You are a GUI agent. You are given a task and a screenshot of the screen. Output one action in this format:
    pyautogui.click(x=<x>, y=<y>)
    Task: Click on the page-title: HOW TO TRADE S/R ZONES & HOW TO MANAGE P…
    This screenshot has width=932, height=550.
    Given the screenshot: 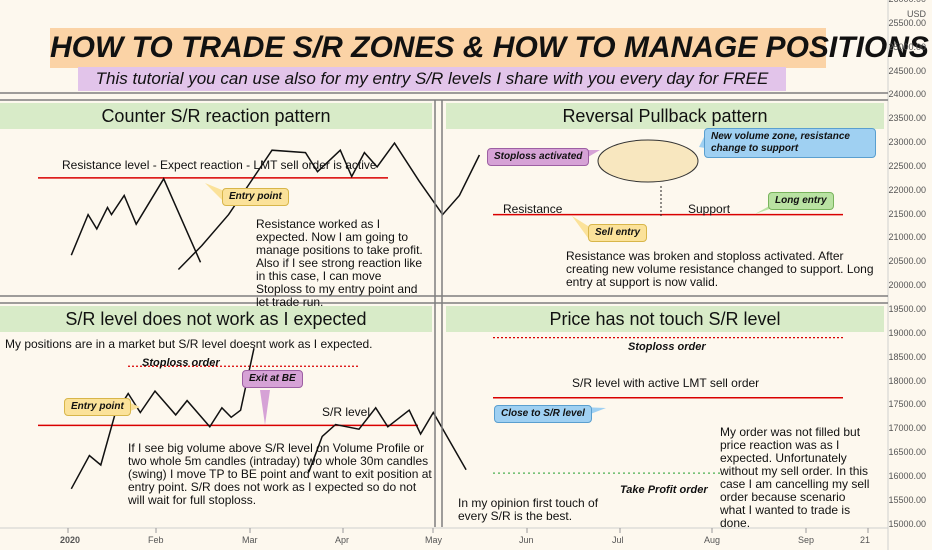 What is the action you would take?
    pyautogui.click(x=489, y=47)
    